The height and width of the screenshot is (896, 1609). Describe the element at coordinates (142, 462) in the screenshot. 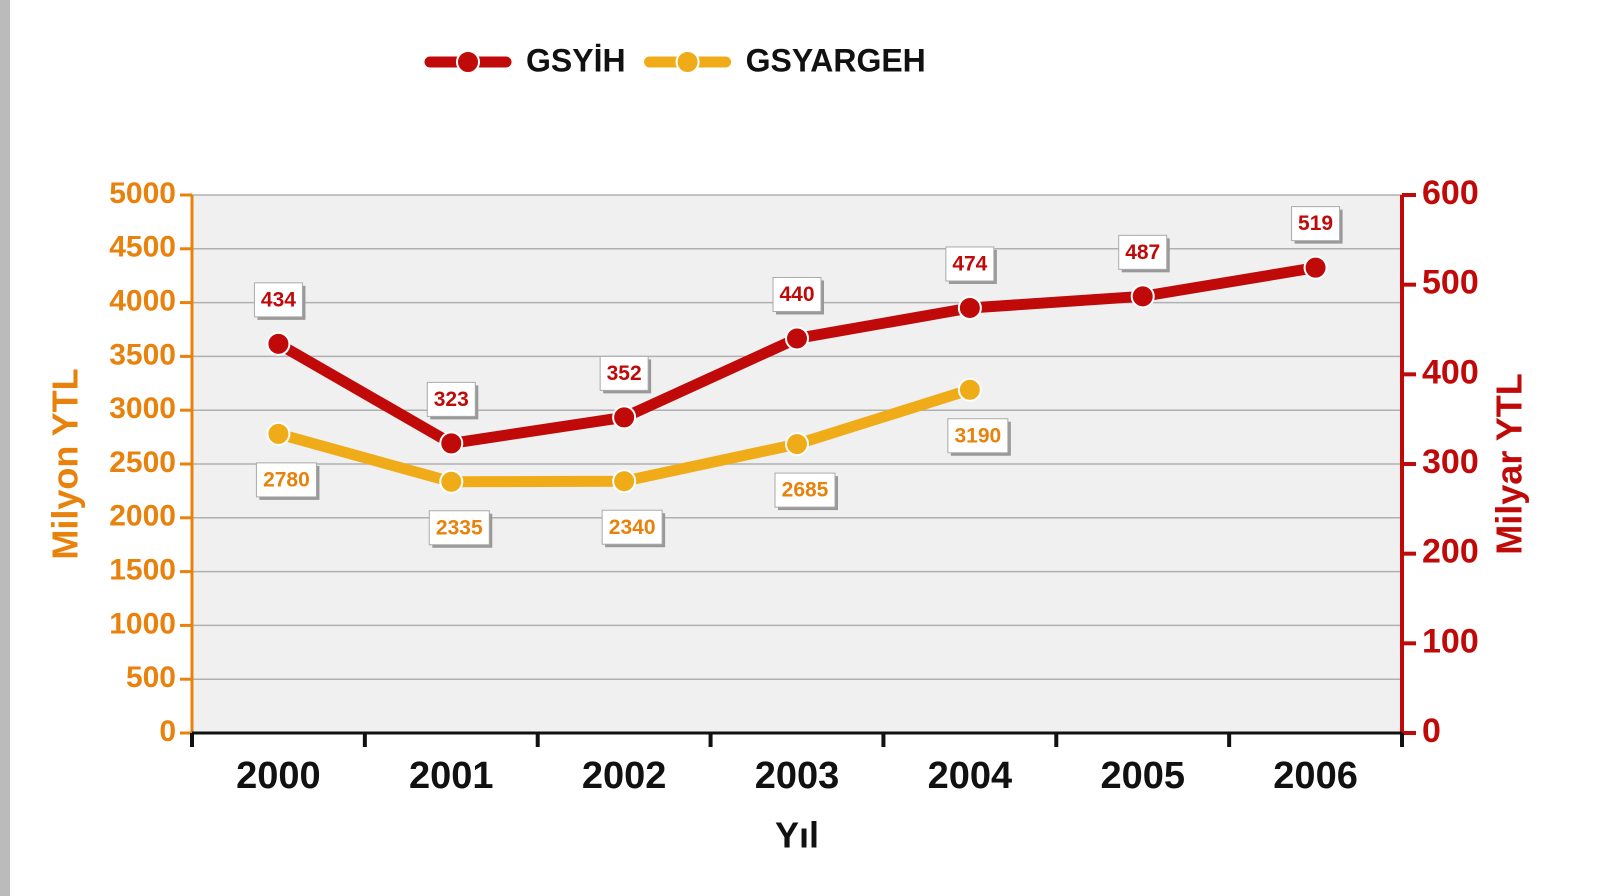

I see `y-tick-label: 2500` at that location.